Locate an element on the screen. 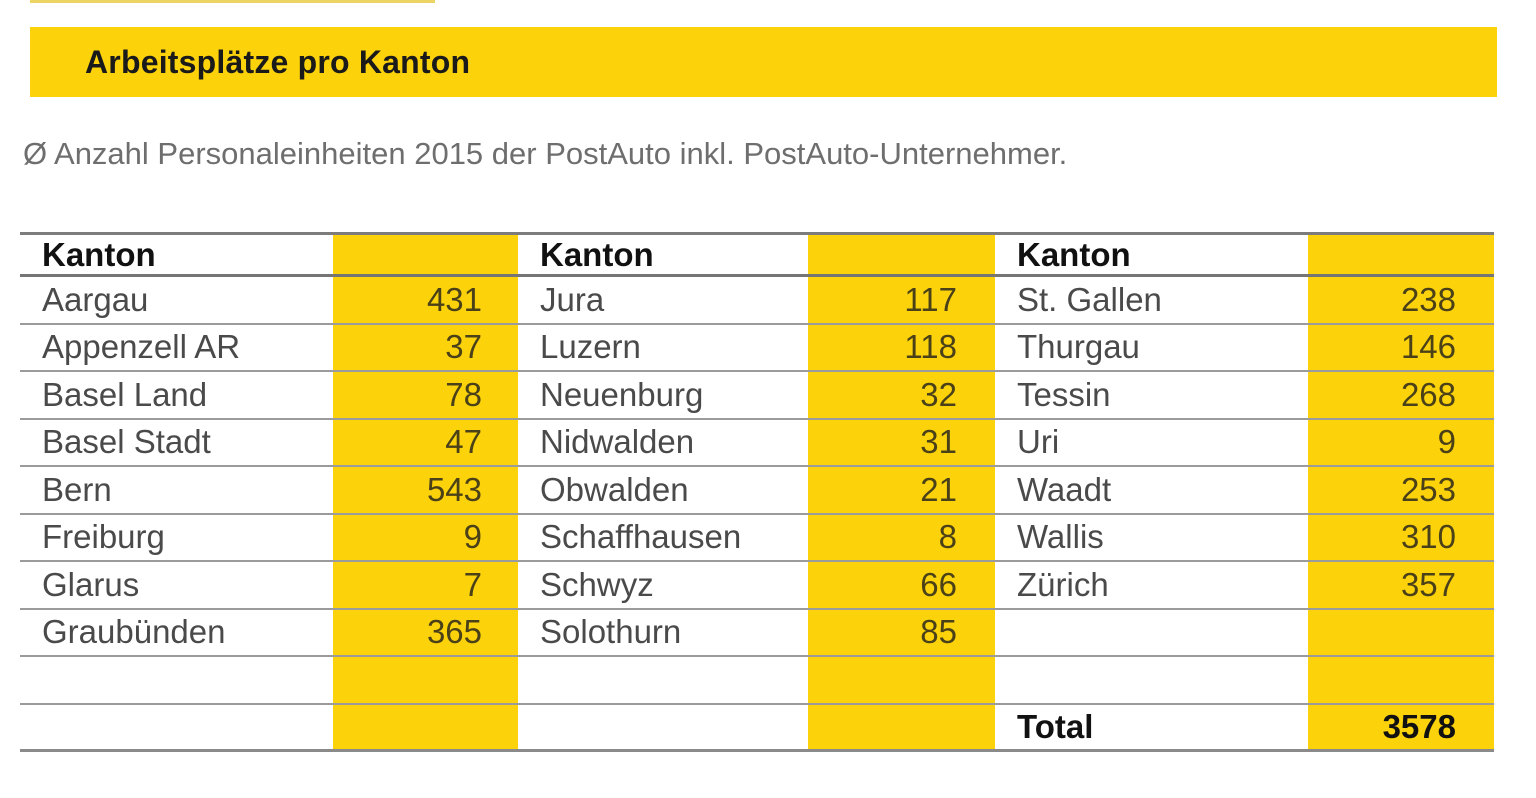 The width and height of the screenshot is (1536, 798). canton-name: Wallis is located at coordinates (1060, 537).